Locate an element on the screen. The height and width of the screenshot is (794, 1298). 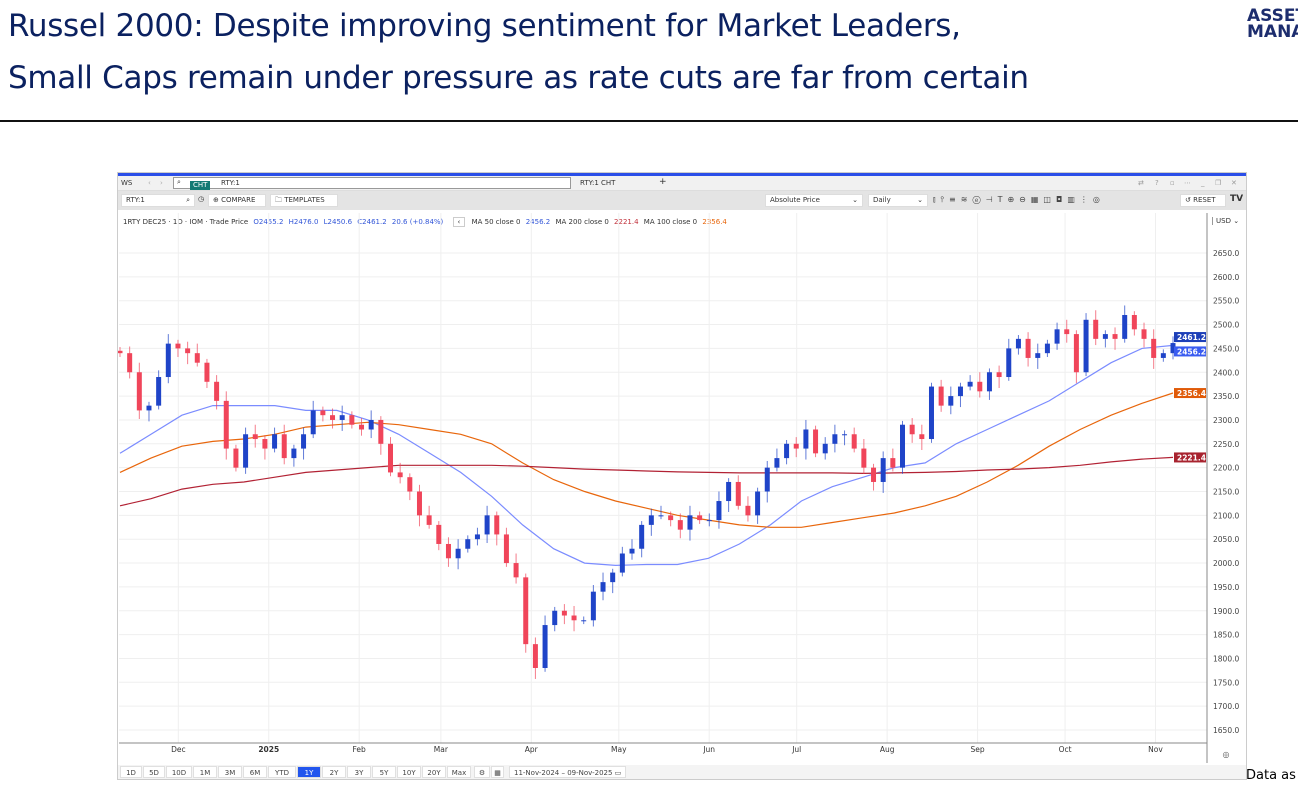
symbol-input: RTY:1 ⌕ is located at coordinates (158, 200).